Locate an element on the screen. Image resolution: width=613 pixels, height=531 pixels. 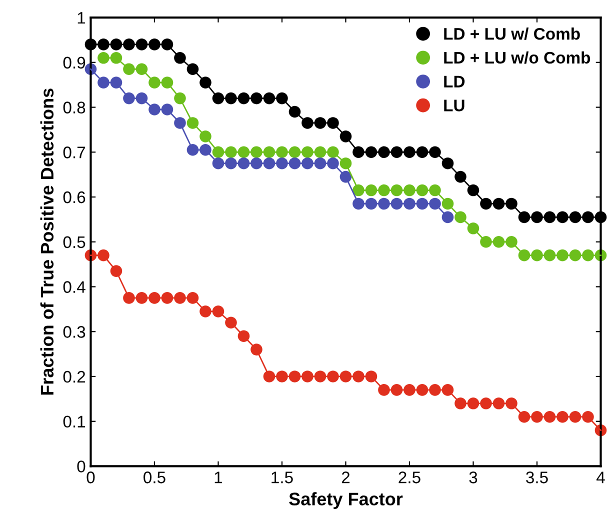
legend-label: LD + LU w/o Comb is located at coordinates (517, 57).